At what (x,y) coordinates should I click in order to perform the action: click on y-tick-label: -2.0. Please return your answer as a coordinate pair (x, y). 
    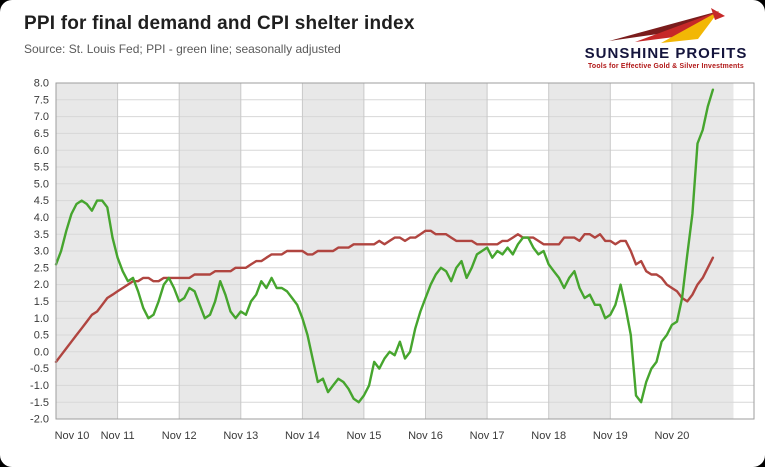
    Looking at the image, I should click on (39, 420).